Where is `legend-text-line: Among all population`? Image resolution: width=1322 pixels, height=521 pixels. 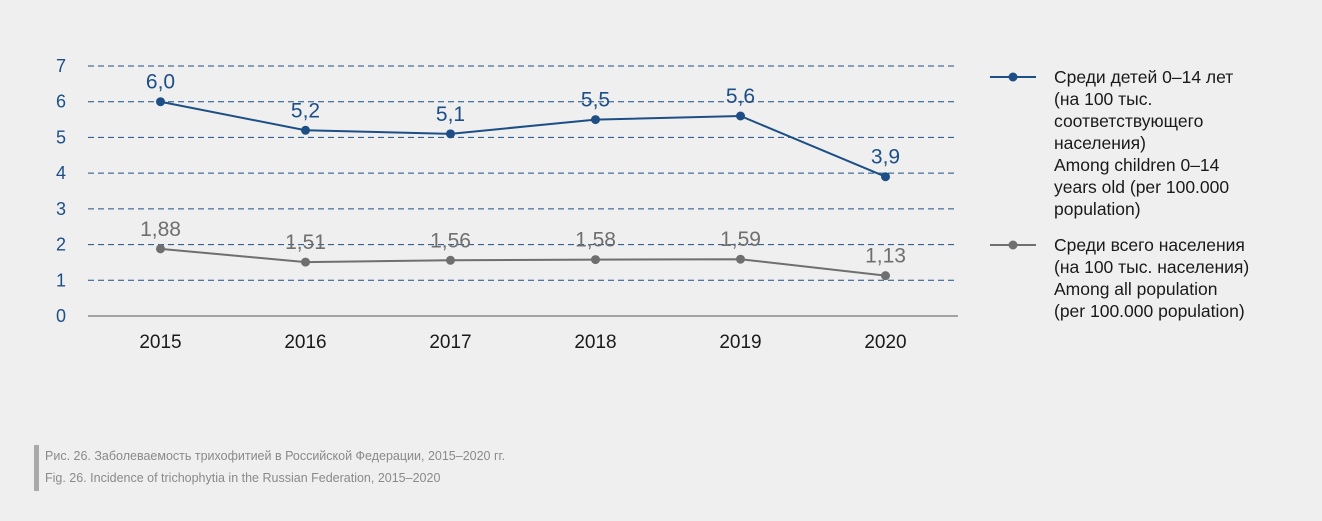
legend-text-line: Among all population is located at coordinates (1136, 289).